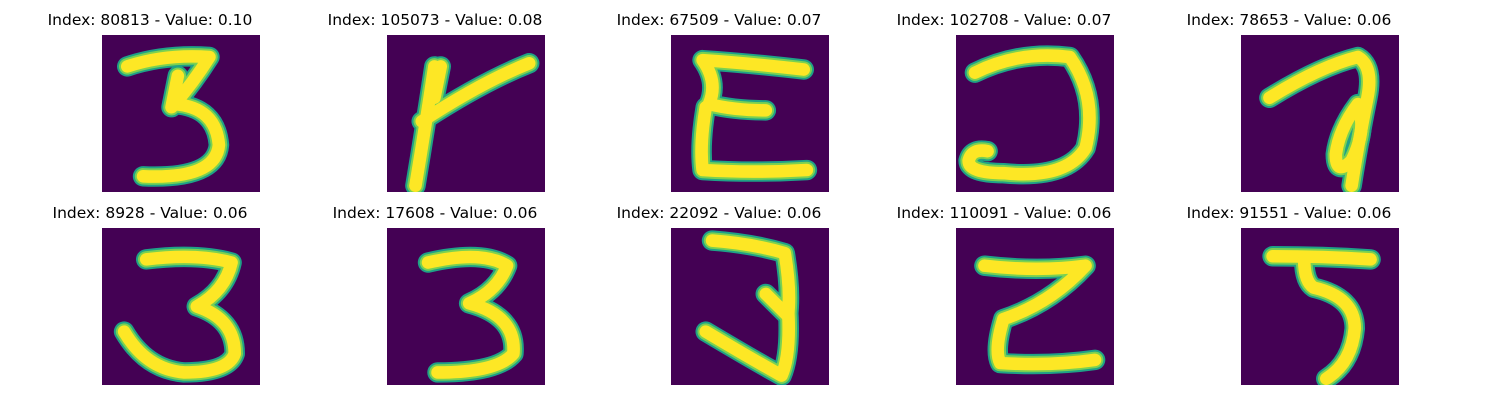  Describe the element at coordinates (719, 20) in the screenshot. I see `panel-title: Index: 67509 - Value: 0.07` at that location.